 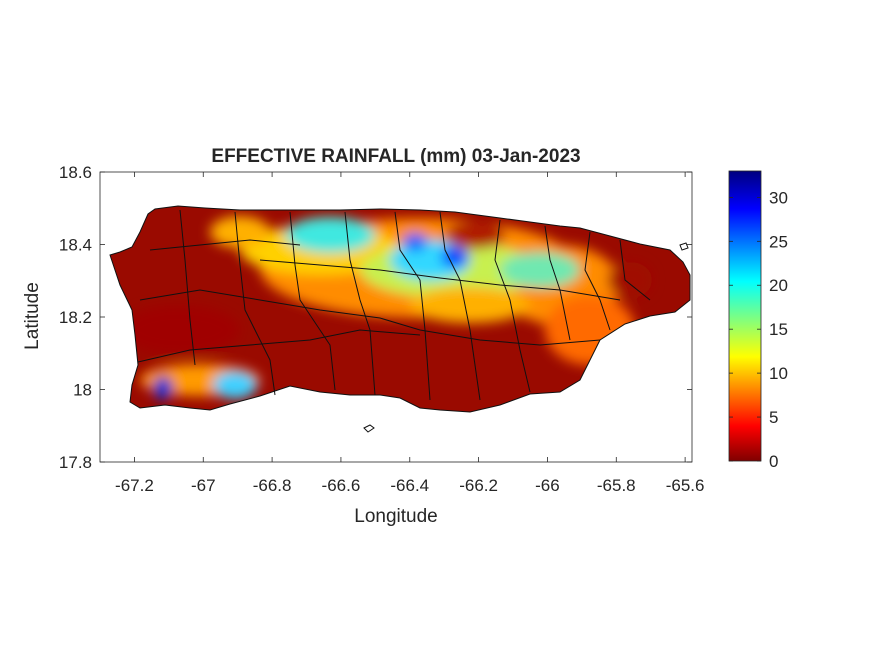 I want to click on x-tick-label: -66.8, so click(x=272, y=485).